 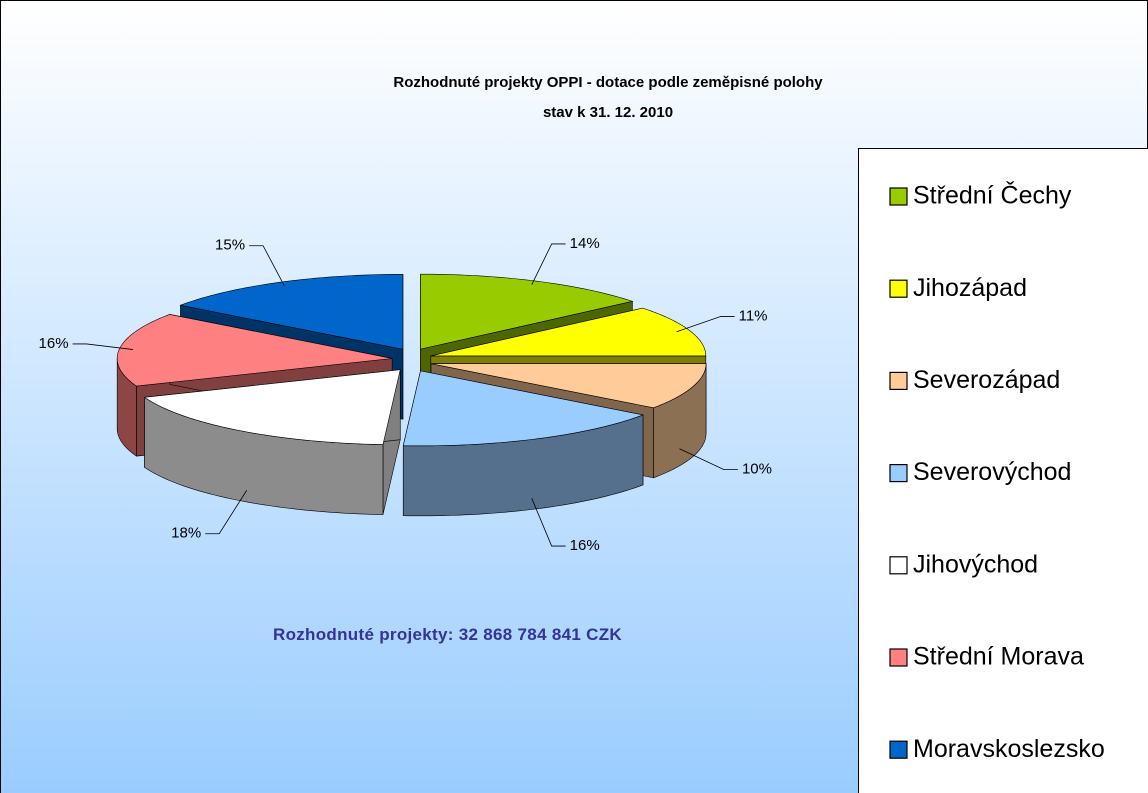 I want to click on annotation: Rozhodnuté projekty: 32 868 784 841 CZK, so click(x=447, y=634).